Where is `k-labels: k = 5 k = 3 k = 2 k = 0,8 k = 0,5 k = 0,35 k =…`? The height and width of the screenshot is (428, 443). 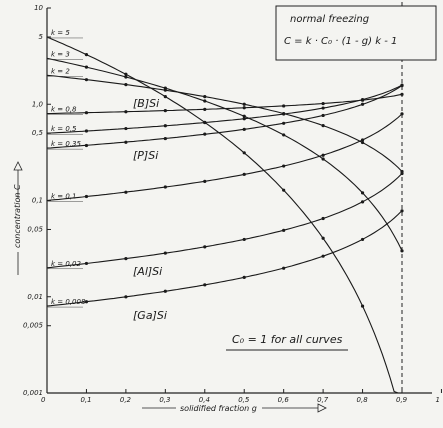
k-labels: k = 5 k = 3 k = 2 k = 0,8 k = 0,5 k = 0,35 k =… is located at coordinates (66, 168).